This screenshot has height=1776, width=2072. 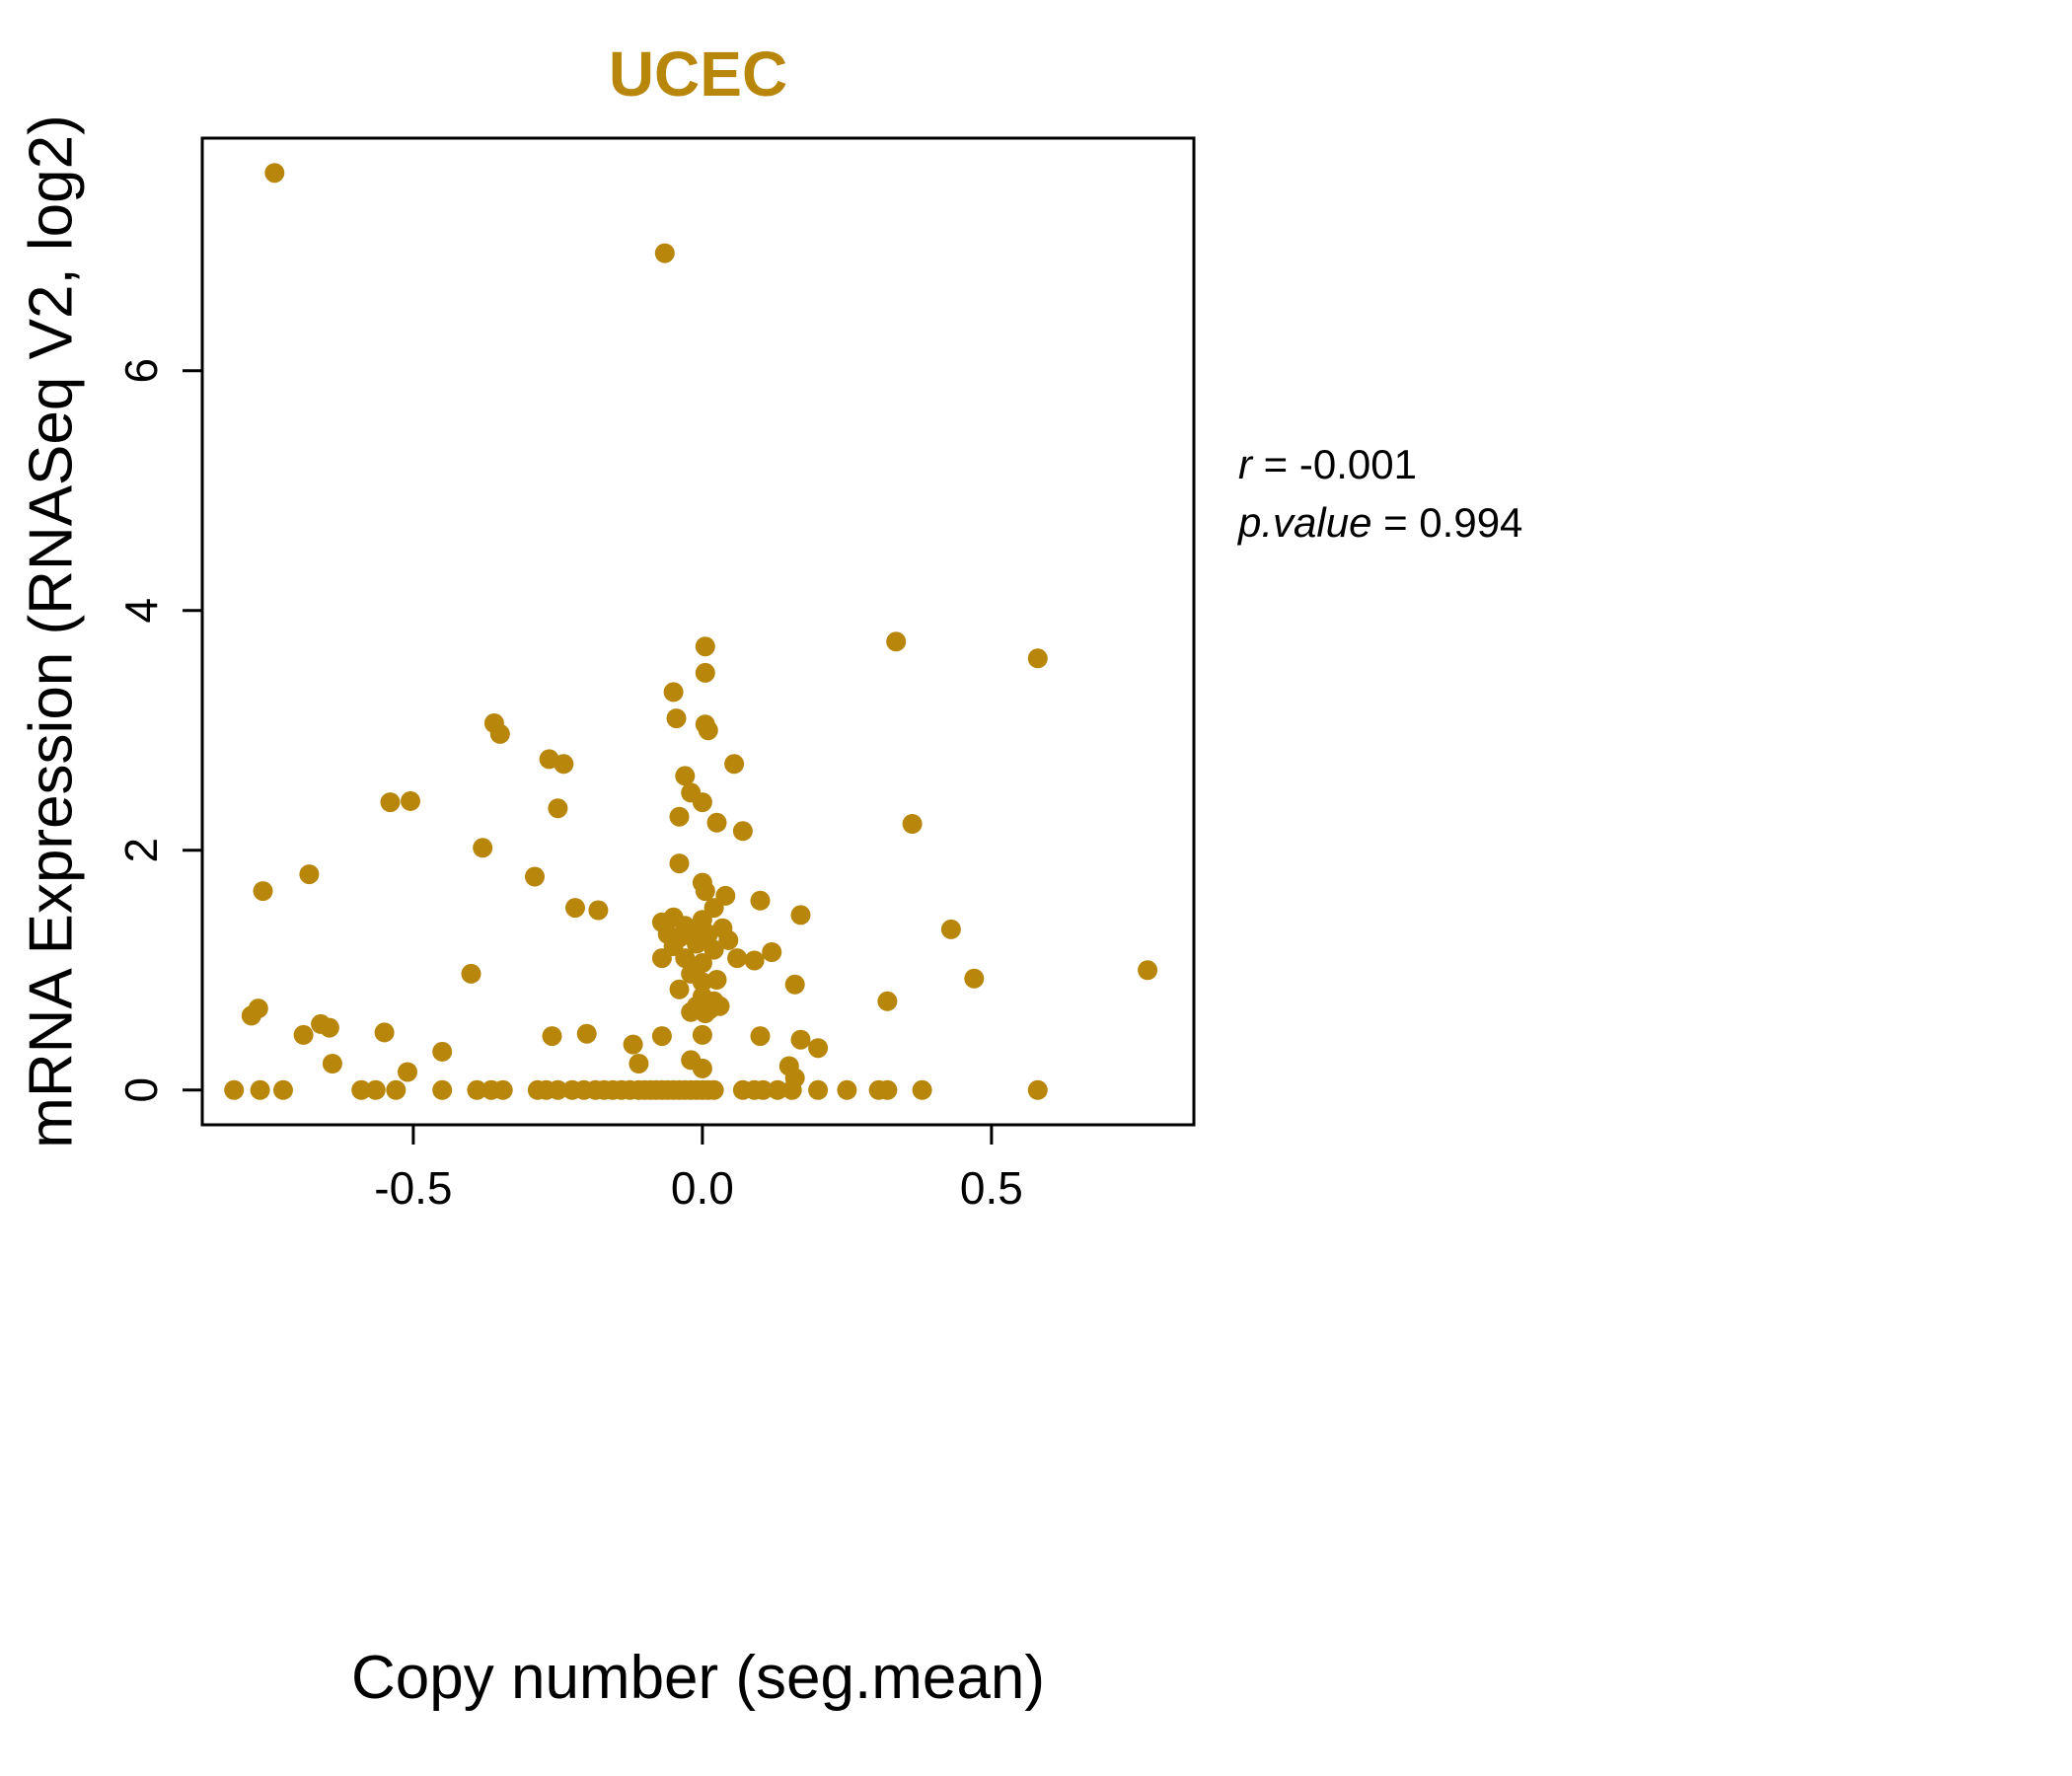 What do you see at coordinates (1305, 522) in the screenshot?
I see `p-value-label: p.value` at bounding box center [1305, 522].